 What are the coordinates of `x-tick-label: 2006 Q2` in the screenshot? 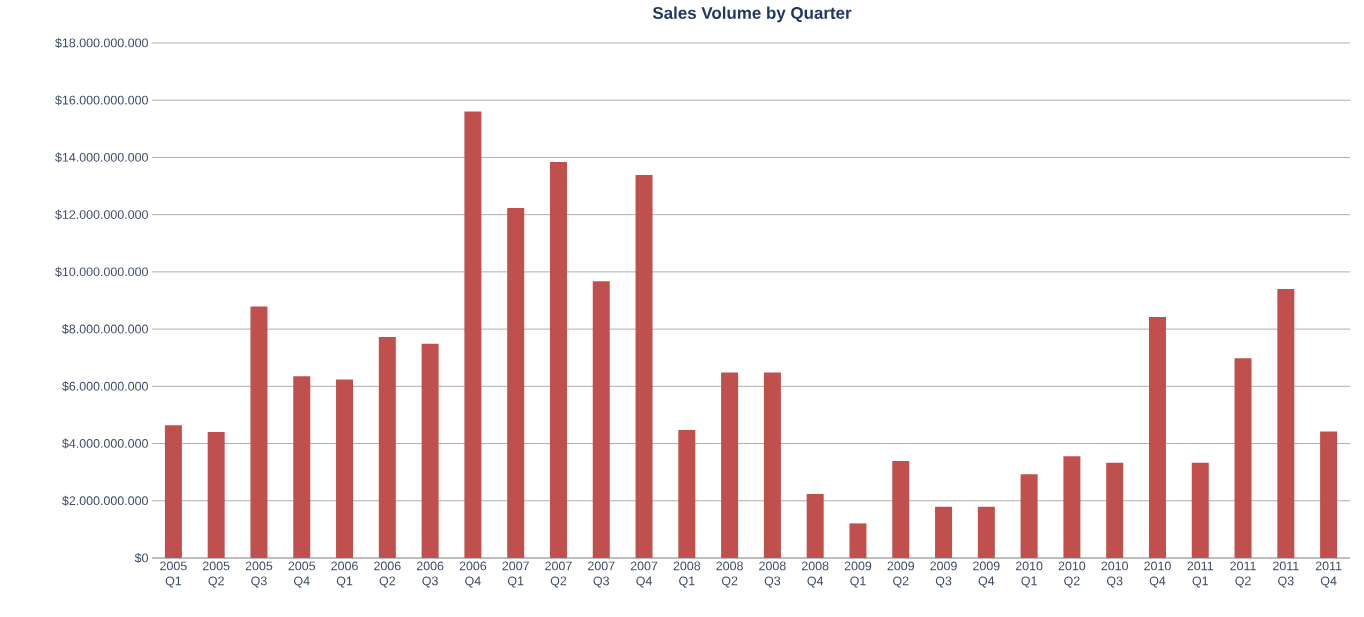 It's located at (387, 574).